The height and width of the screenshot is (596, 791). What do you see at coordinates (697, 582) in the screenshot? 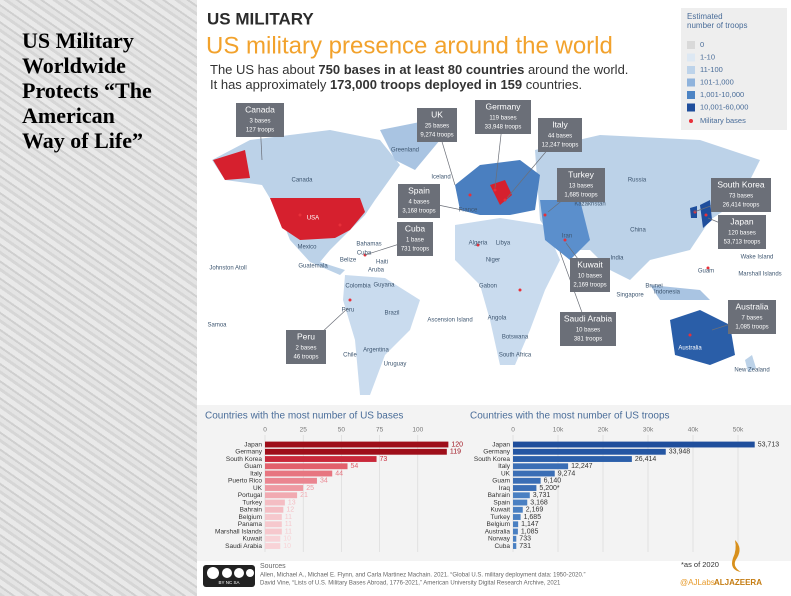
I see `credit: @AJLabs` at bounding box center [697, 582].